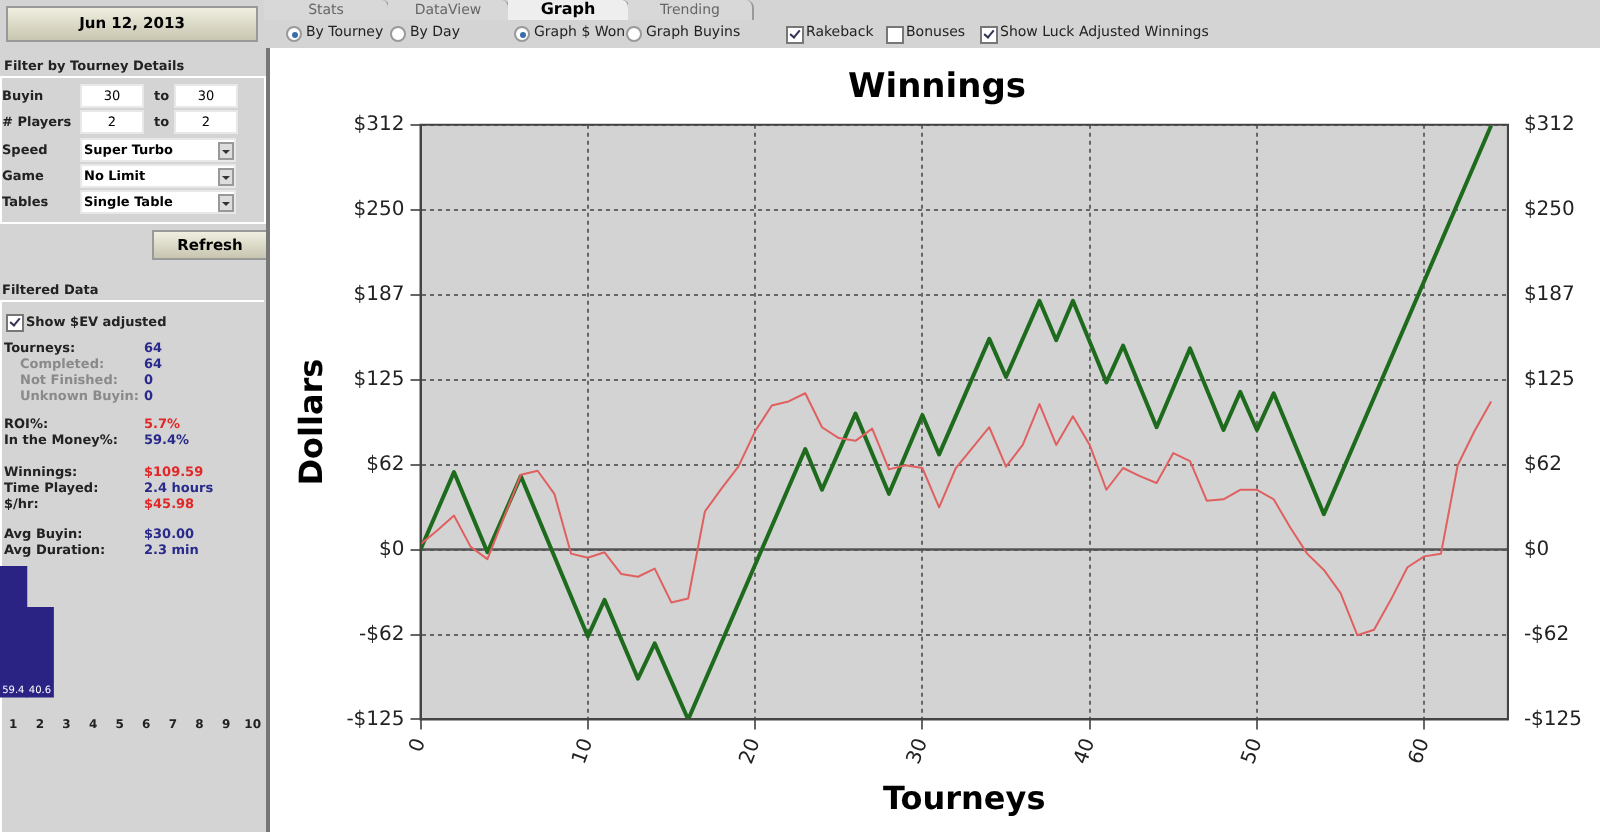 The image size is (1600, 832). I want to click on chart-title: Winnings, so click(937, 87).